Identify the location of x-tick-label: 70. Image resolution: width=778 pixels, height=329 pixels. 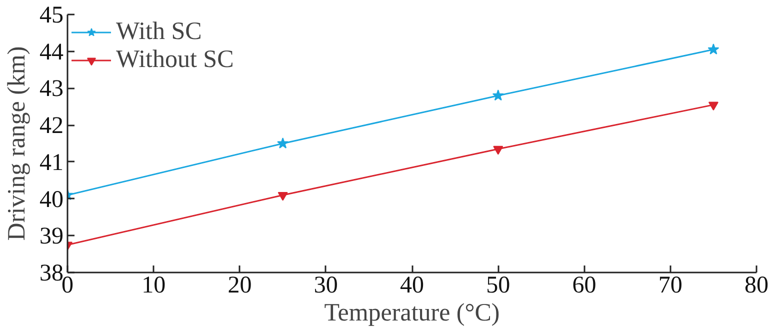
(670, 285).